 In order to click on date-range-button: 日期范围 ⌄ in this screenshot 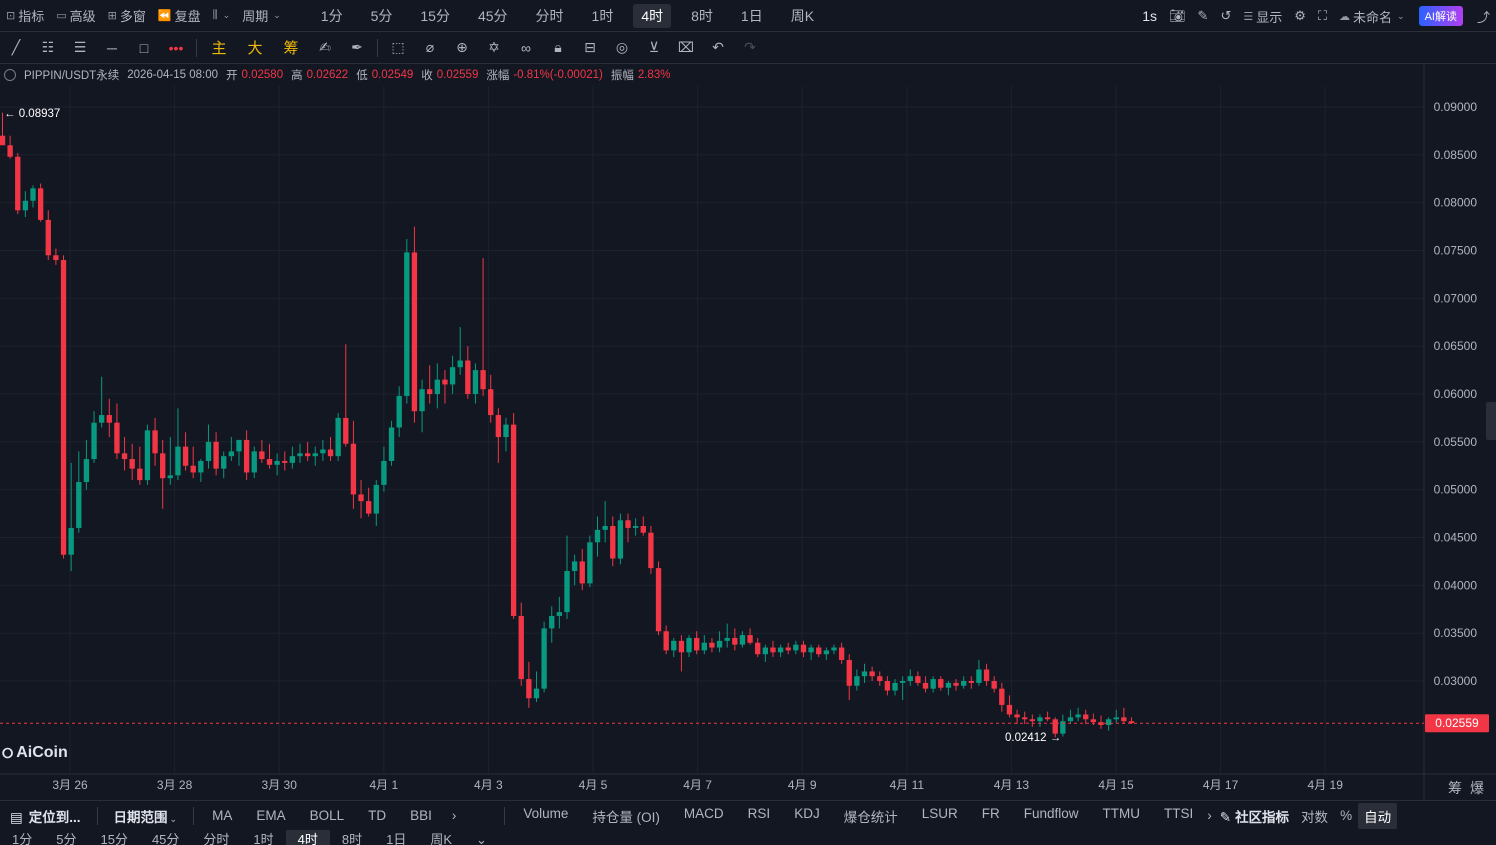, I will do `click(146, 816)`.